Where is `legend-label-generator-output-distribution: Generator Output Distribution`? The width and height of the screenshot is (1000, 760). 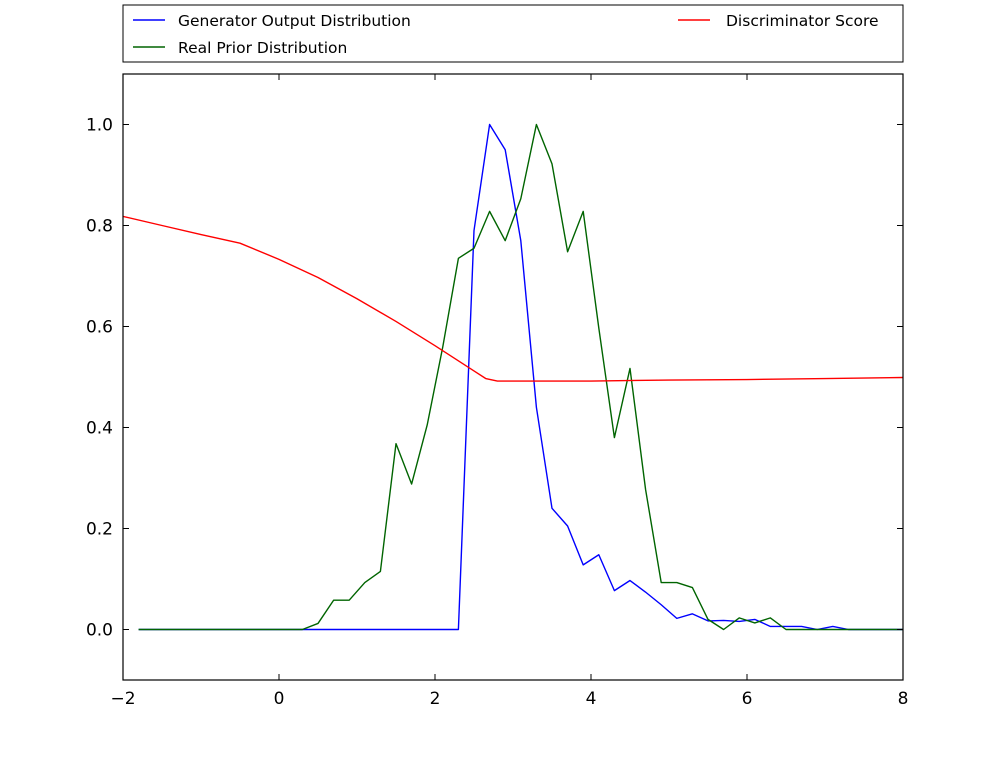
legend-label-generator-output-distribution: Generator Output Distribution is located at coordinates (294, 21).